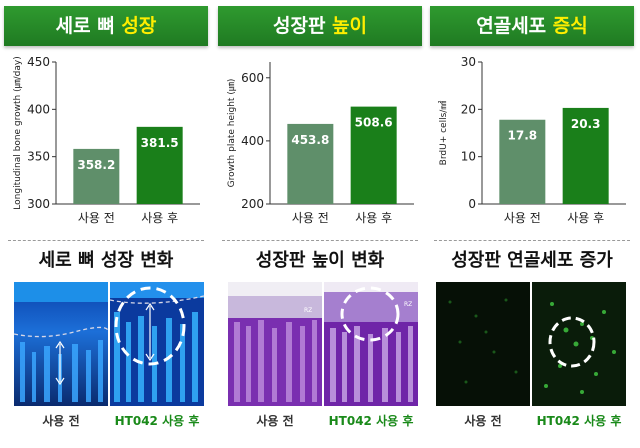 Image resolution: width=640 pixels, height=448 pixels. I want to click on y-tick-label: 200, so click(252, 204).